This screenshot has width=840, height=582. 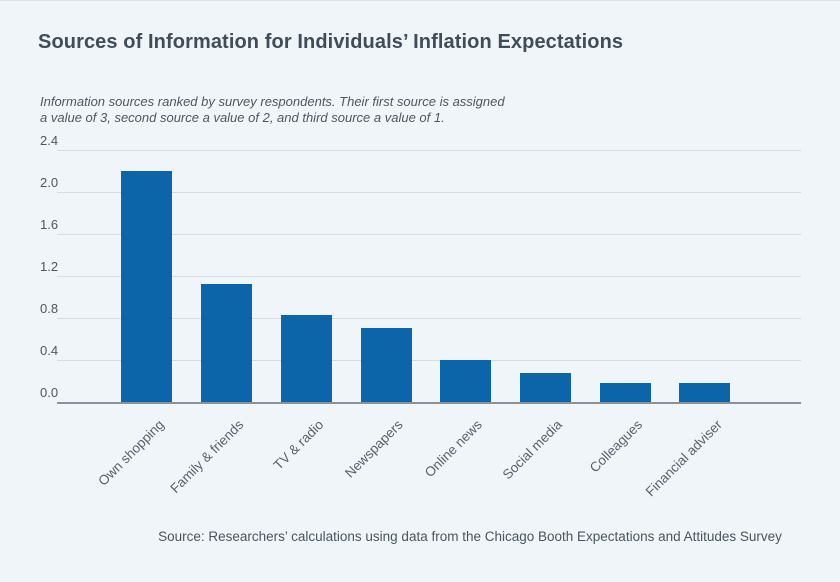 What do you see at coordinates (207, 457) in the screenshot?
I see `x-axis-label-family-friends: Family & friends` at bounding box center [207, 457].